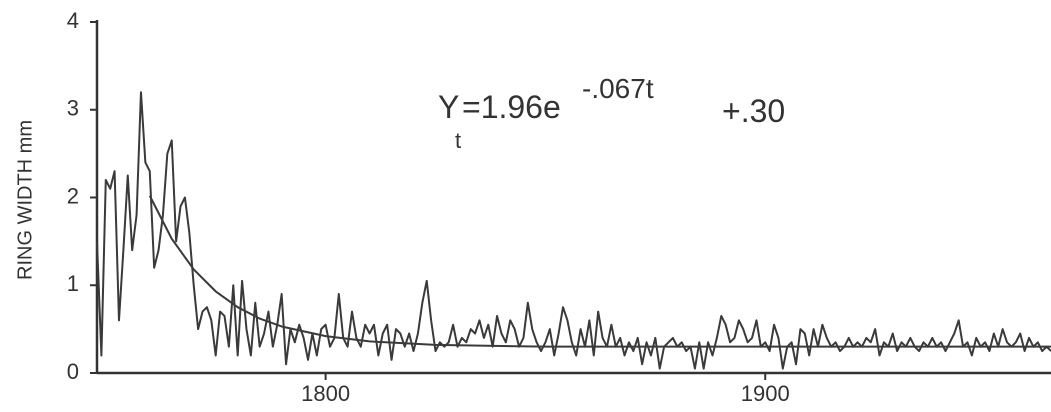  What do you see at coordinates (448, 107) in the screenshot?
I see `equation-y: Y` at bounding box center [448, 107].